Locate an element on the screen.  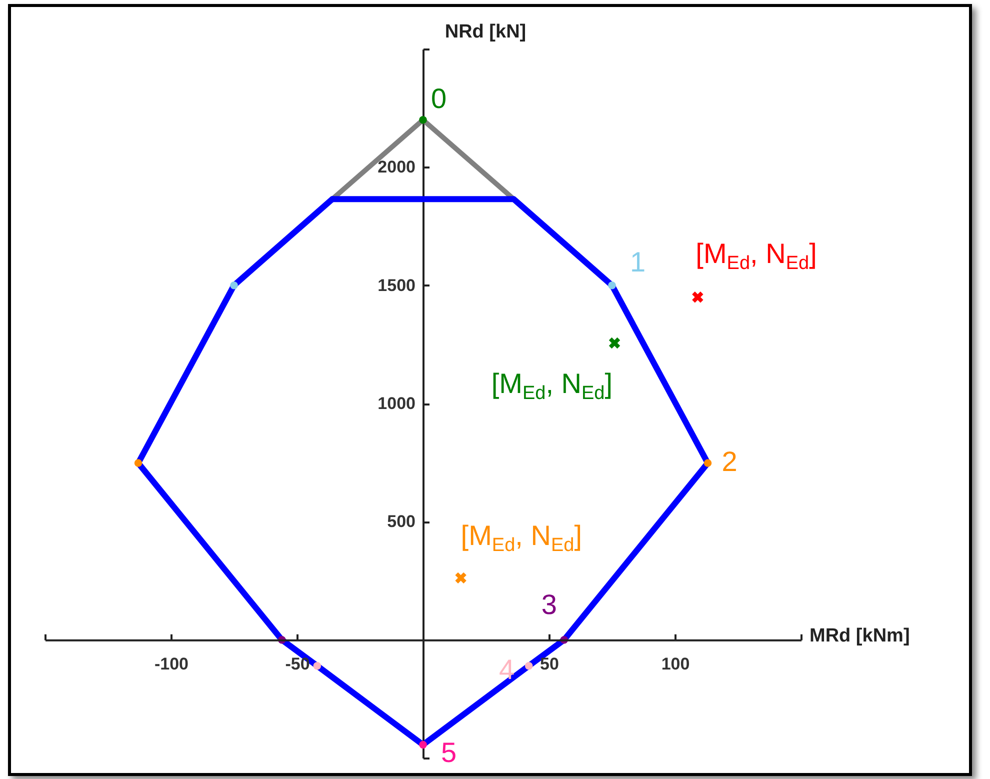
x-tick-label: -100 is located at coordinates (171, 664).